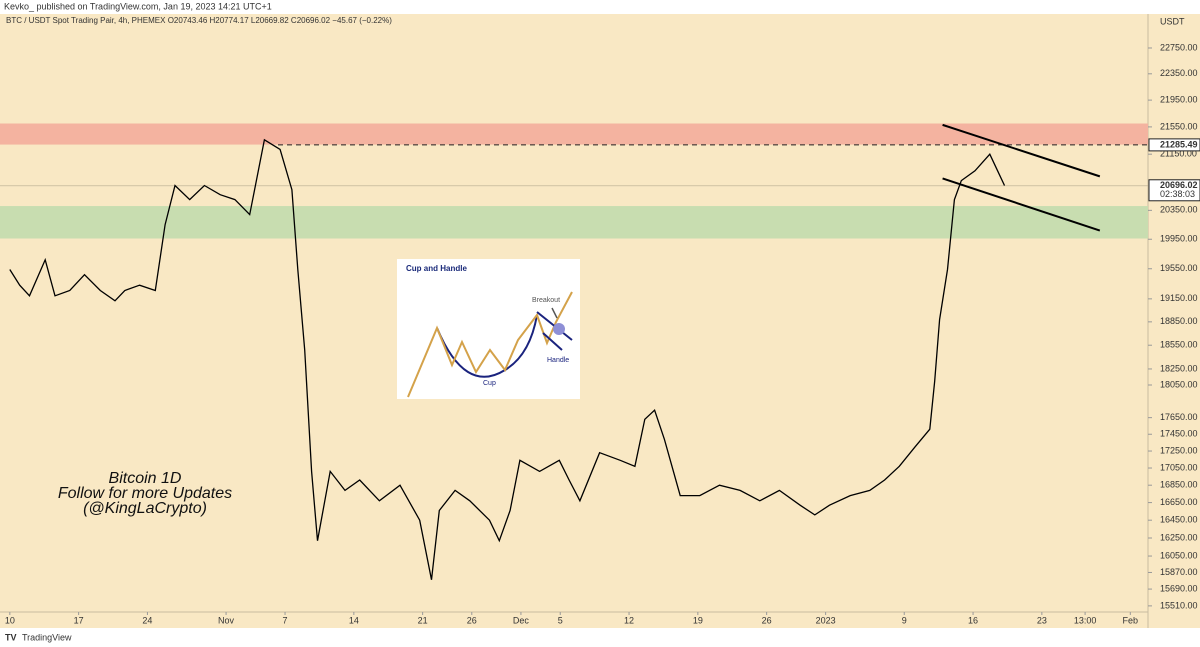  Describe the element at coordinates (521, 620) in the screenshot. I see `x-tick-label: Dec` at that location.